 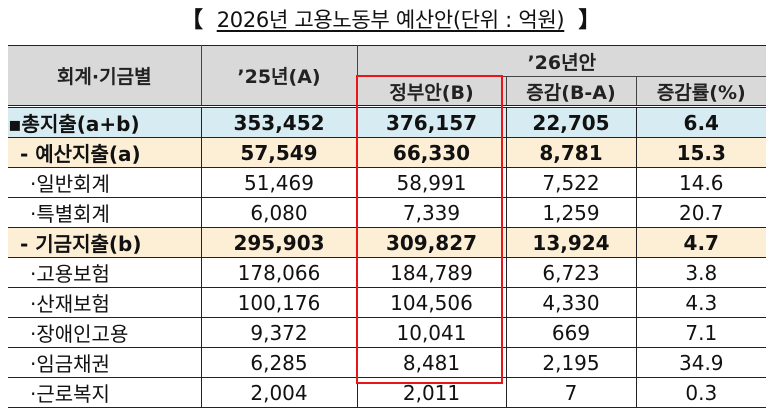 What do you see at coordinates (570, 212) in the screenshot?
I see `cell-change: 1,259` at bounding box center [570, 212].